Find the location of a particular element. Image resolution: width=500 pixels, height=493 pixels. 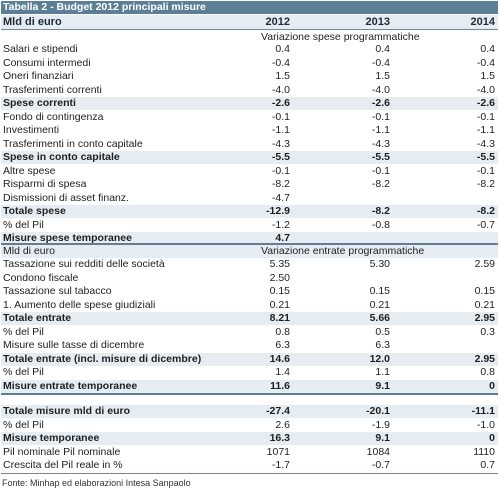

value-2012: -1.1 is located at coordinates (280, 130).